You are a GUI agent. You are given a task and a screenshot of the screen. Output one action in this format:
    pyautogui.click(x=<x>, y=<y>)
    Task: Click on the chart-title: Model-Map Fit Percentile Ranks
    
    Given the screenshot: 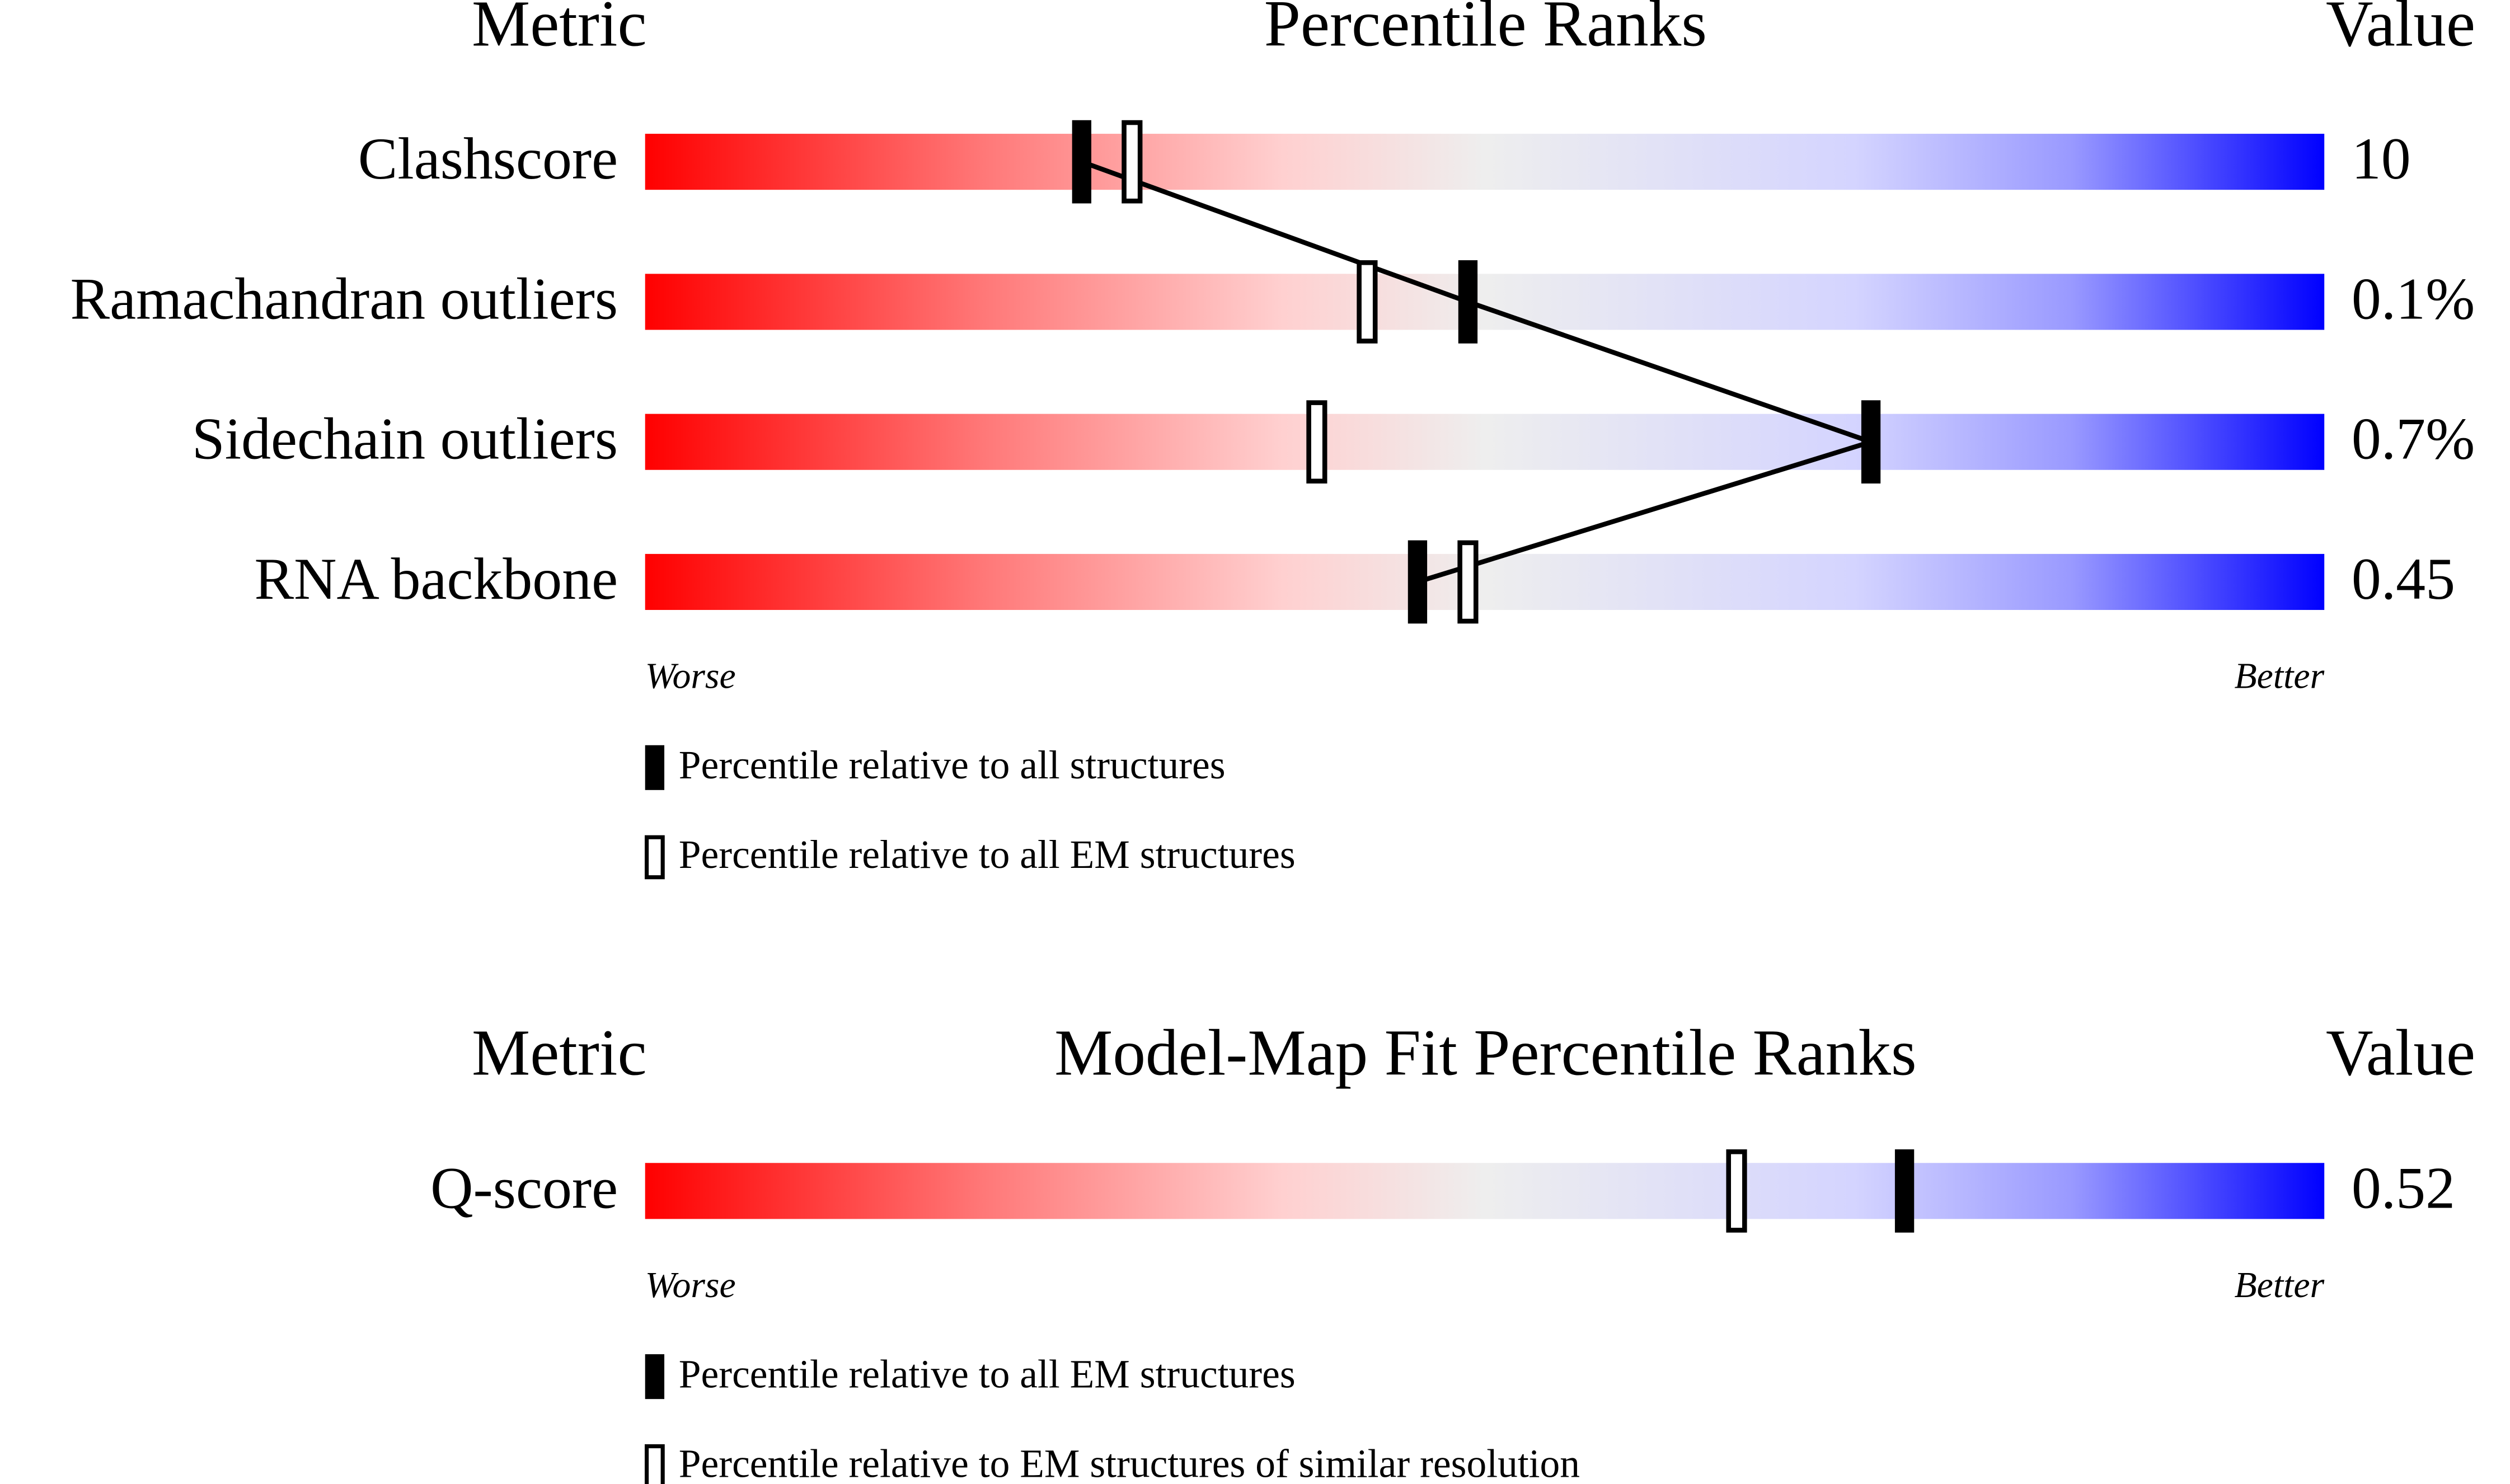 What is the action you would take?
    pyautogui.click(x=1485, y=1053)
    